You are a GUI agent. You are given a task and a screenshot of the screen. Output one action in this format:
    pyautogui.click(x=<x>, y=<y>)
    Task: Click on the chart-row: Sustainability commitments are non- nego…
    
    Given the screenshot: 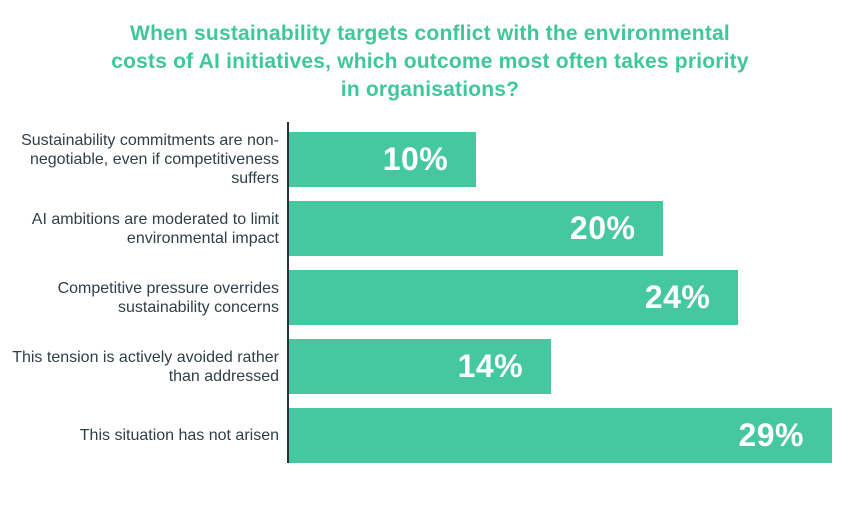 What is the action you would take?
    pyautogui.click(x=434, y=159)
    